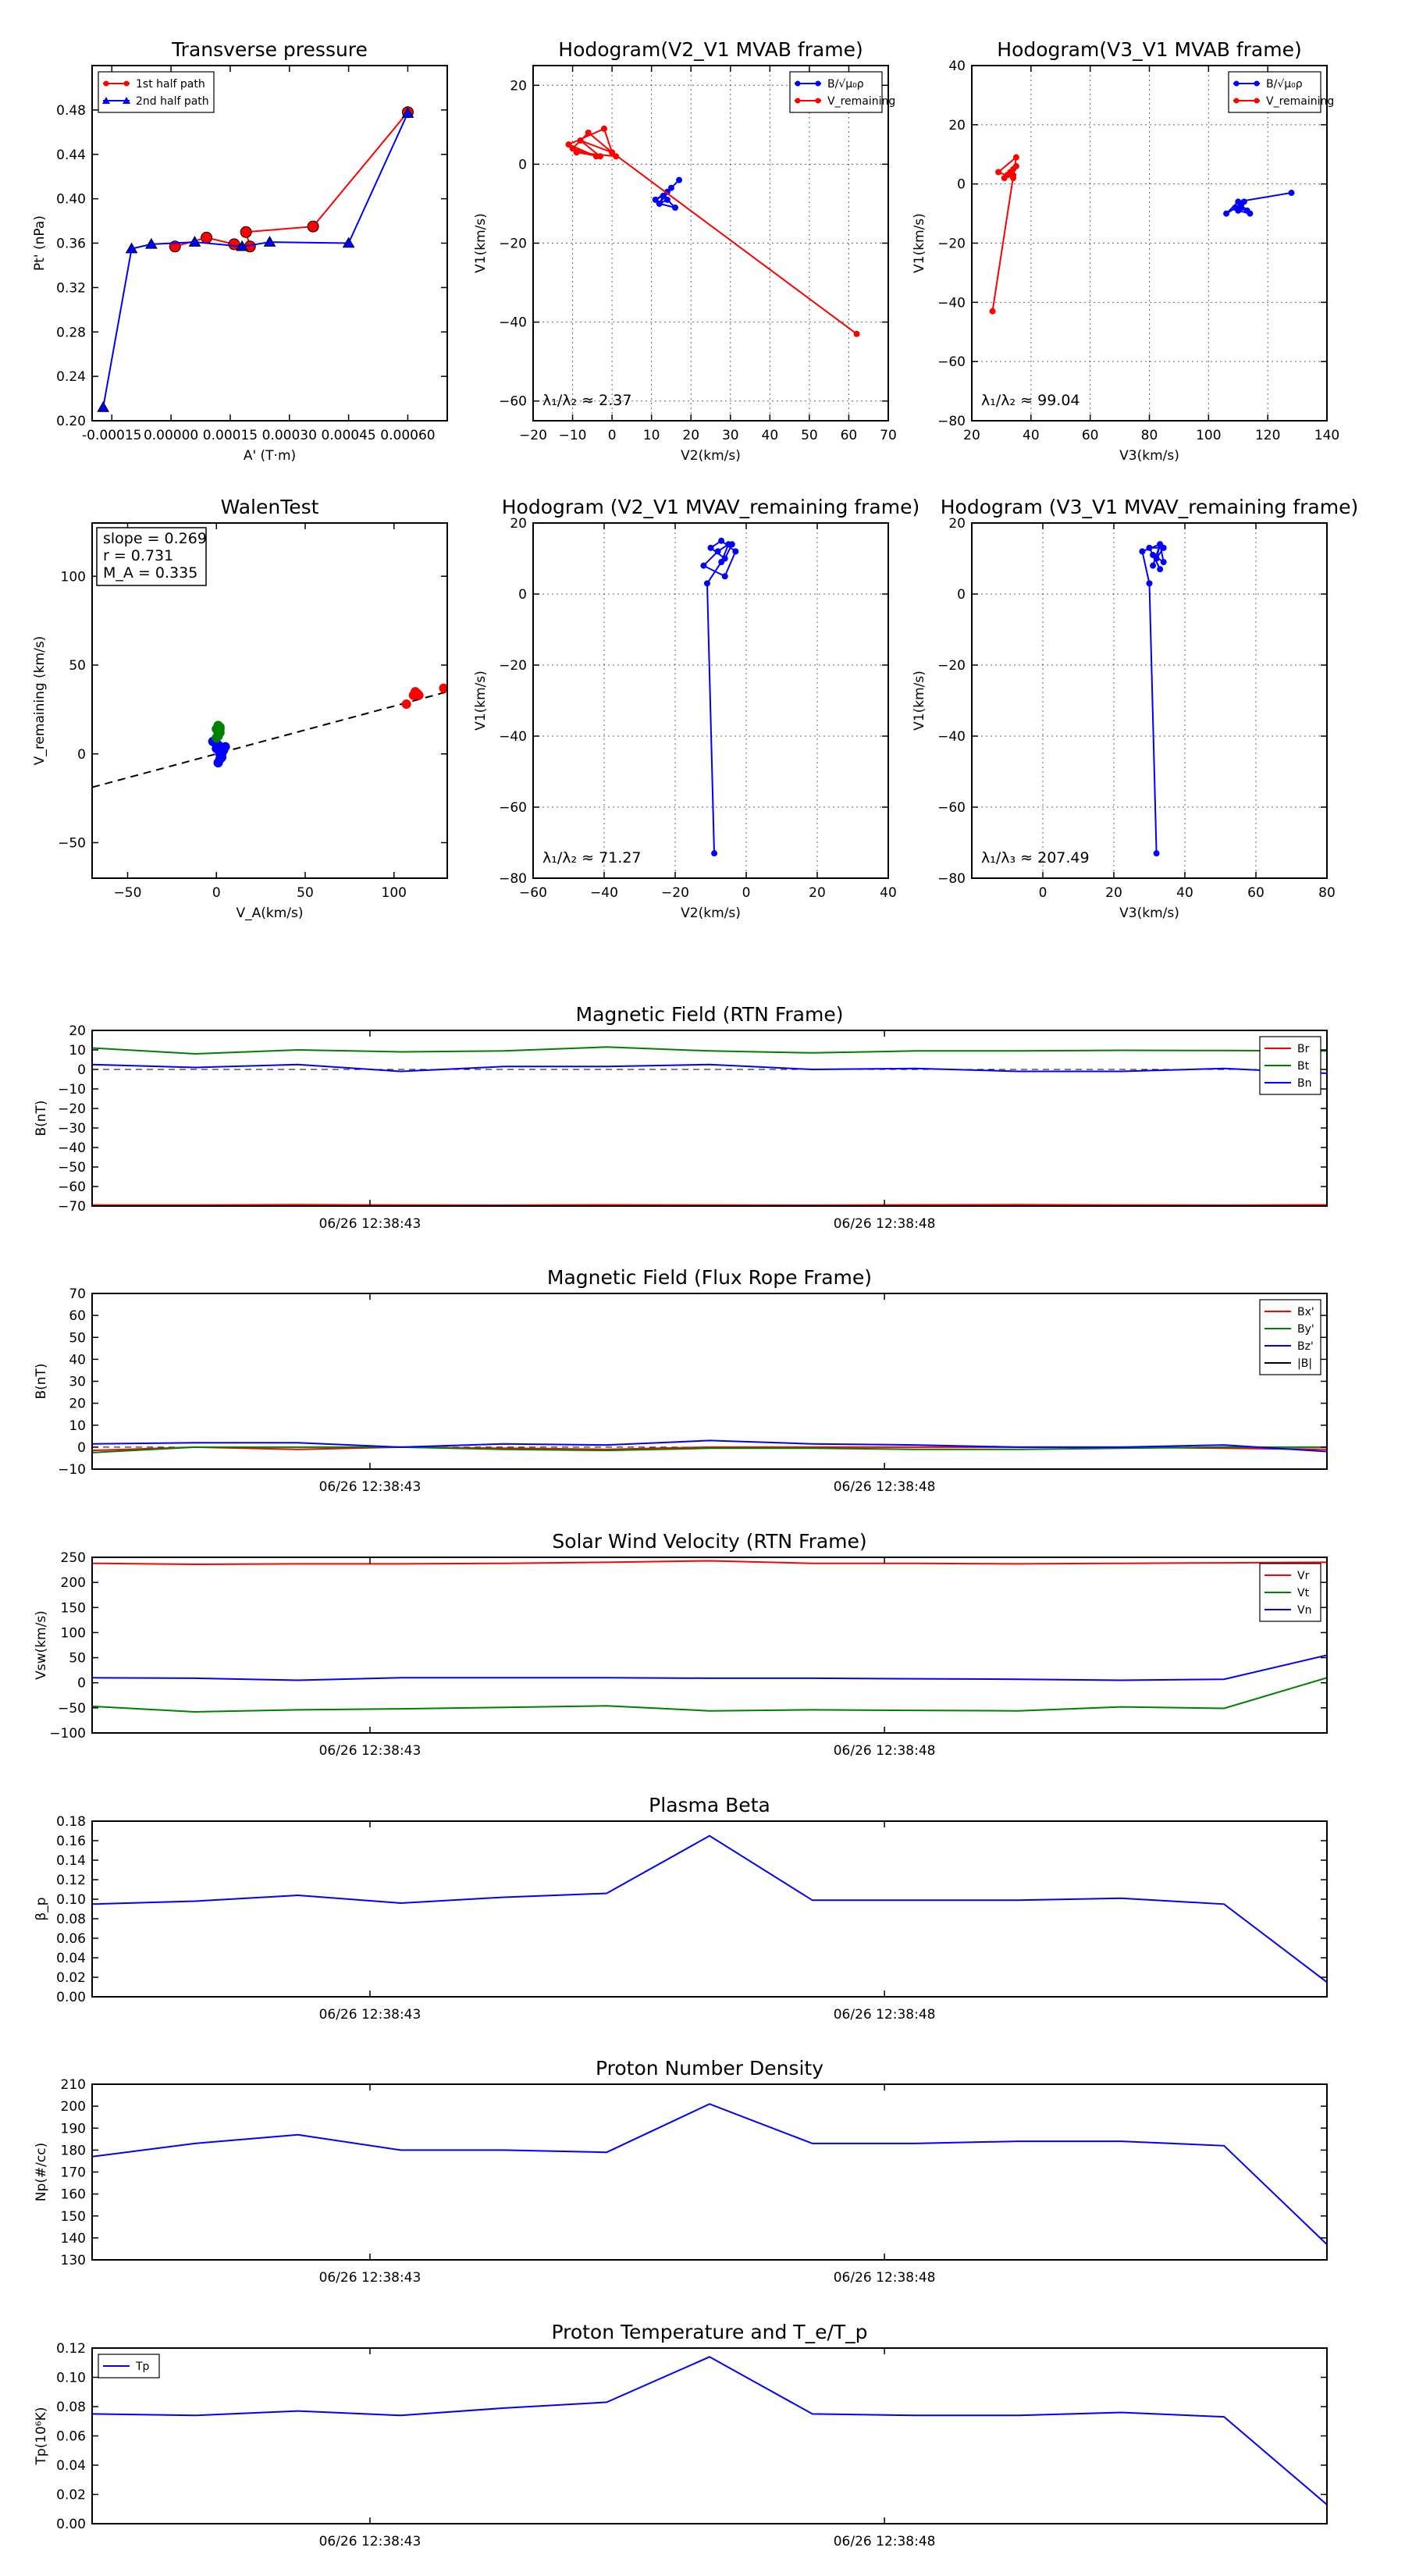 The image size is (1405, 2576). I want to click on y-axis-label: Vsw(km/s), so click(41, 1645).